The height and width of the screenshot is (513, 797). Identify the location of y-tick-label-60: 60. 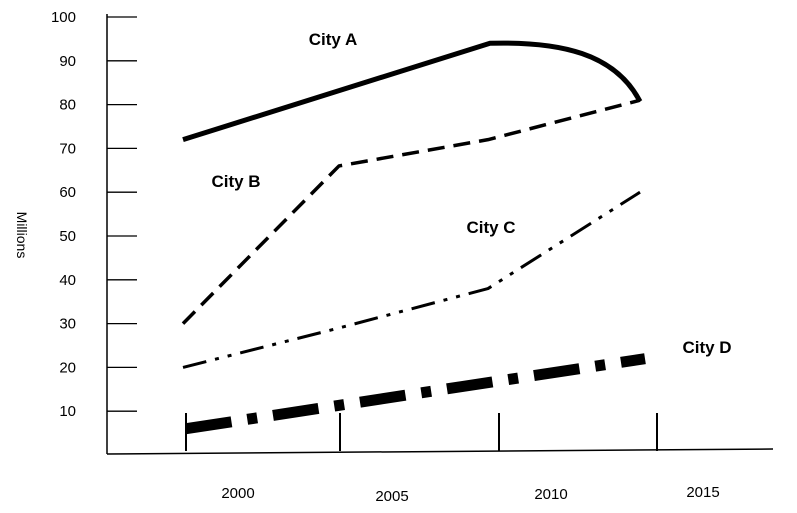
(67, 192).